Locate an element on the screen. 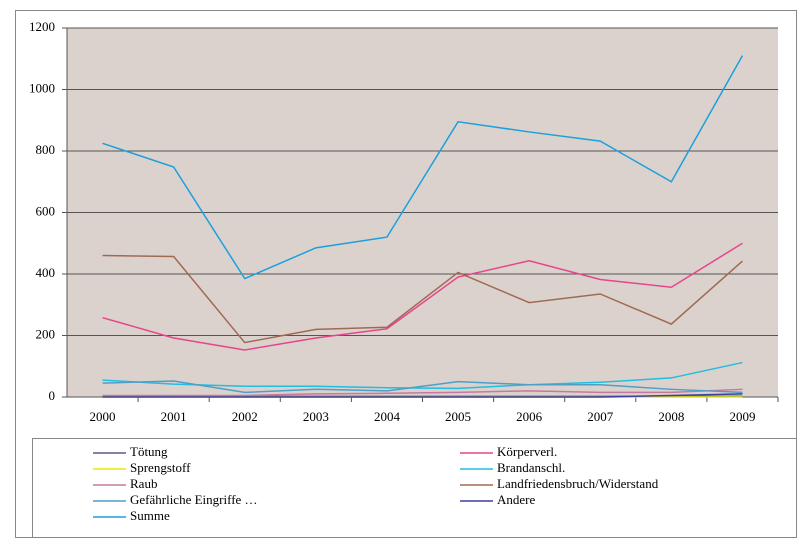 The width and height of the screenshot is (797, 538). y-tick-label: 1000 is located at coordinates (42, 87).